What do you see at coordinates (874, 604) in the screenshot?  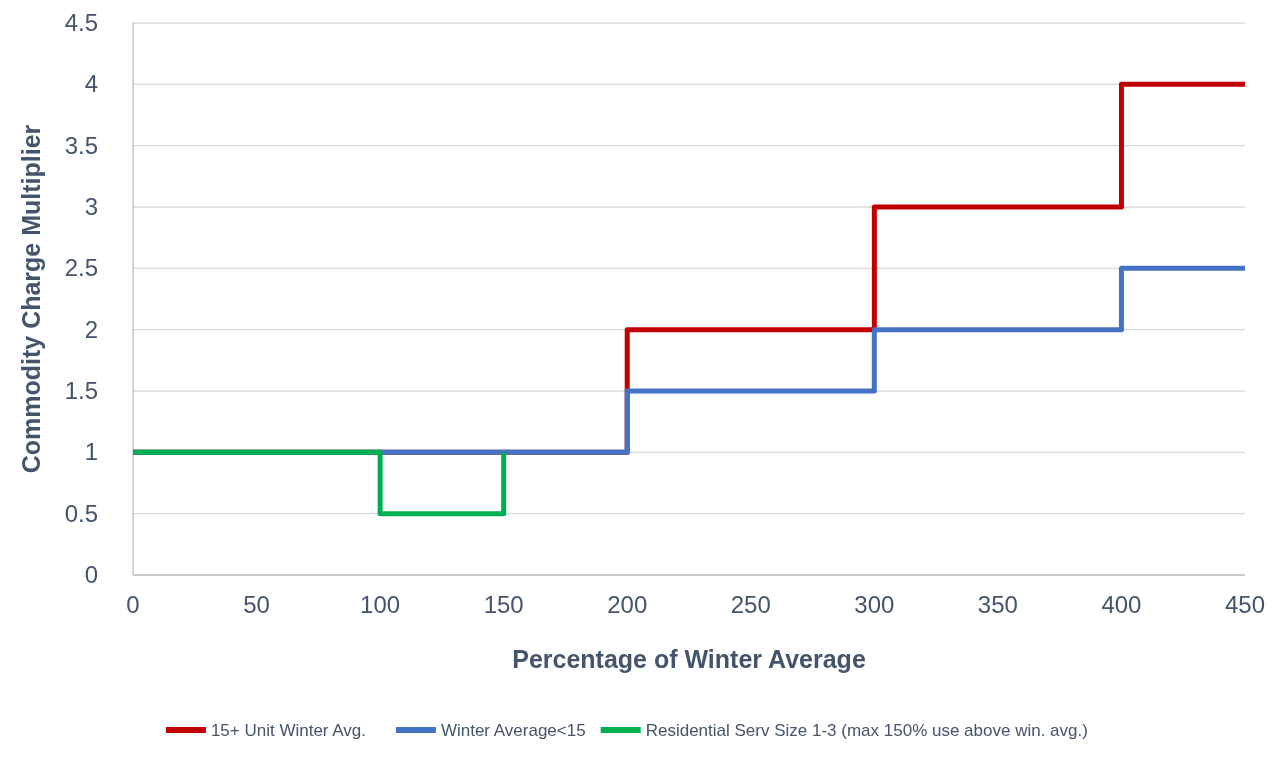 I see `x-tick-label: 300` at bounding box center [874, 604].